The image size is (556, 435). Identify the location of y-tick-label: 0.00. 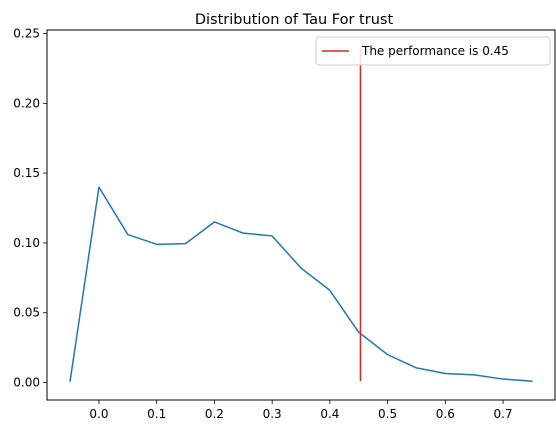
(26, 383).